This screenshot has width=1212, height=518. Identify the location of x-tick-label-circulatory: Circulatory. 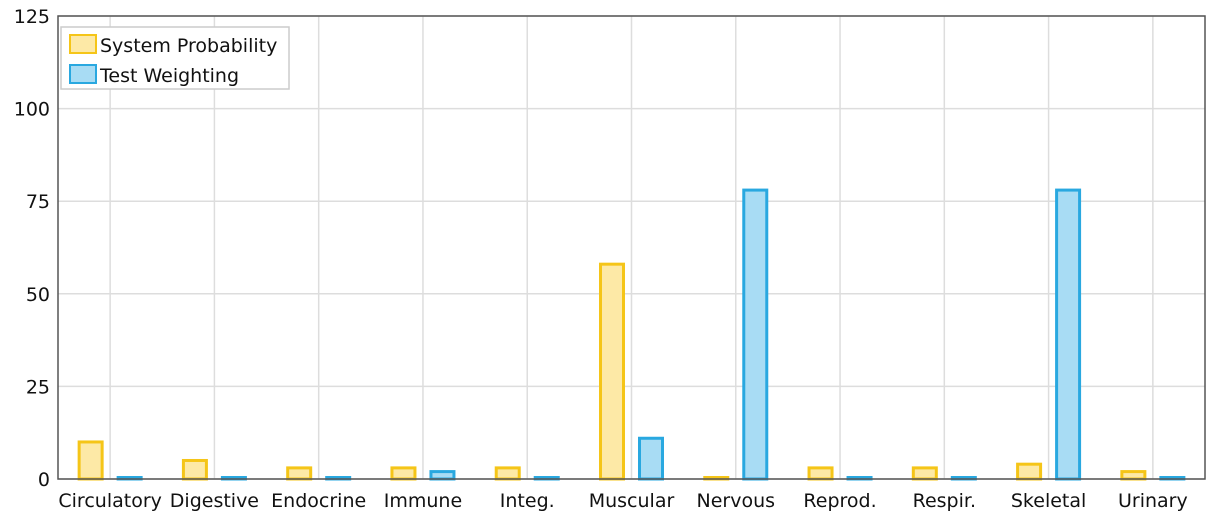
(109, 501).